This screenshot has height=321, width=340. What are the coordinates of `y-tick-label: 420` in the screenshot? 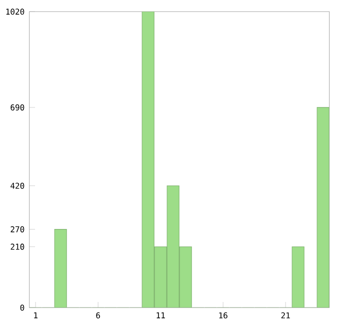 It's located at (17, 185).